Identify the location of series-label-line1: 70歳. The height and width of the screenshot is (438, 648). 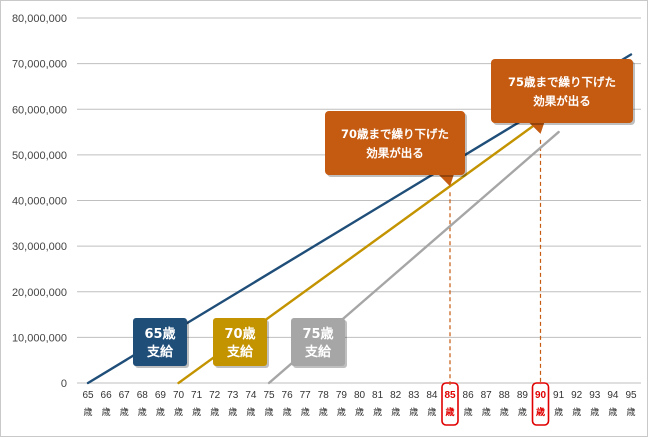
(239, 334).